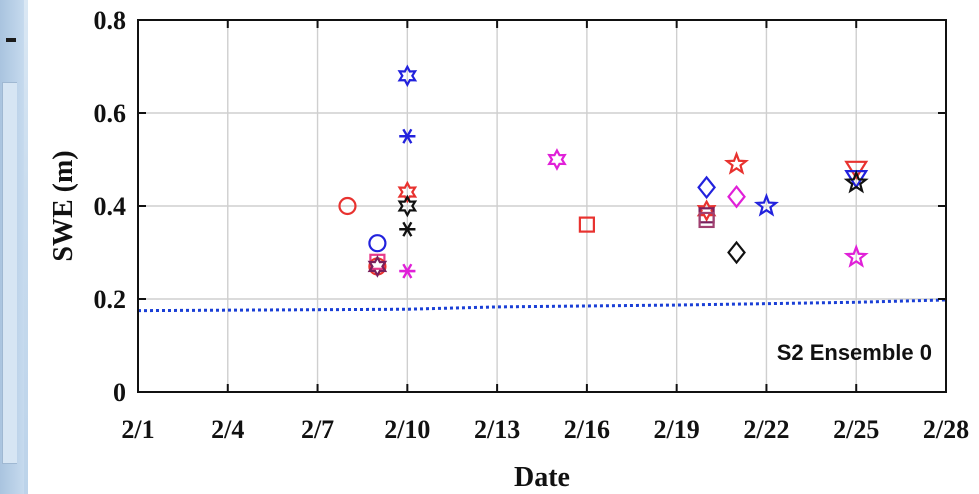 The image size is (979, 494). Describe the element at coordinates (856, 170) in the screenshot. I see `data-point-triangle-down` at that location.